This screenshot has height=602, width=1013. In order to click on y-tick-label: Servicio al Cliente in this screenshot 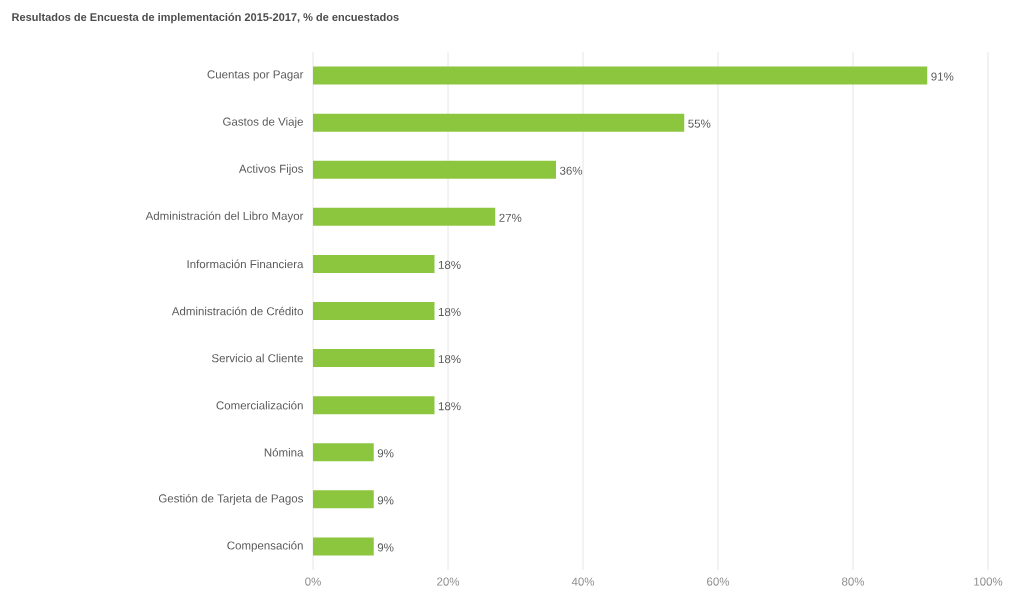, I will do `click(257, 358)`.